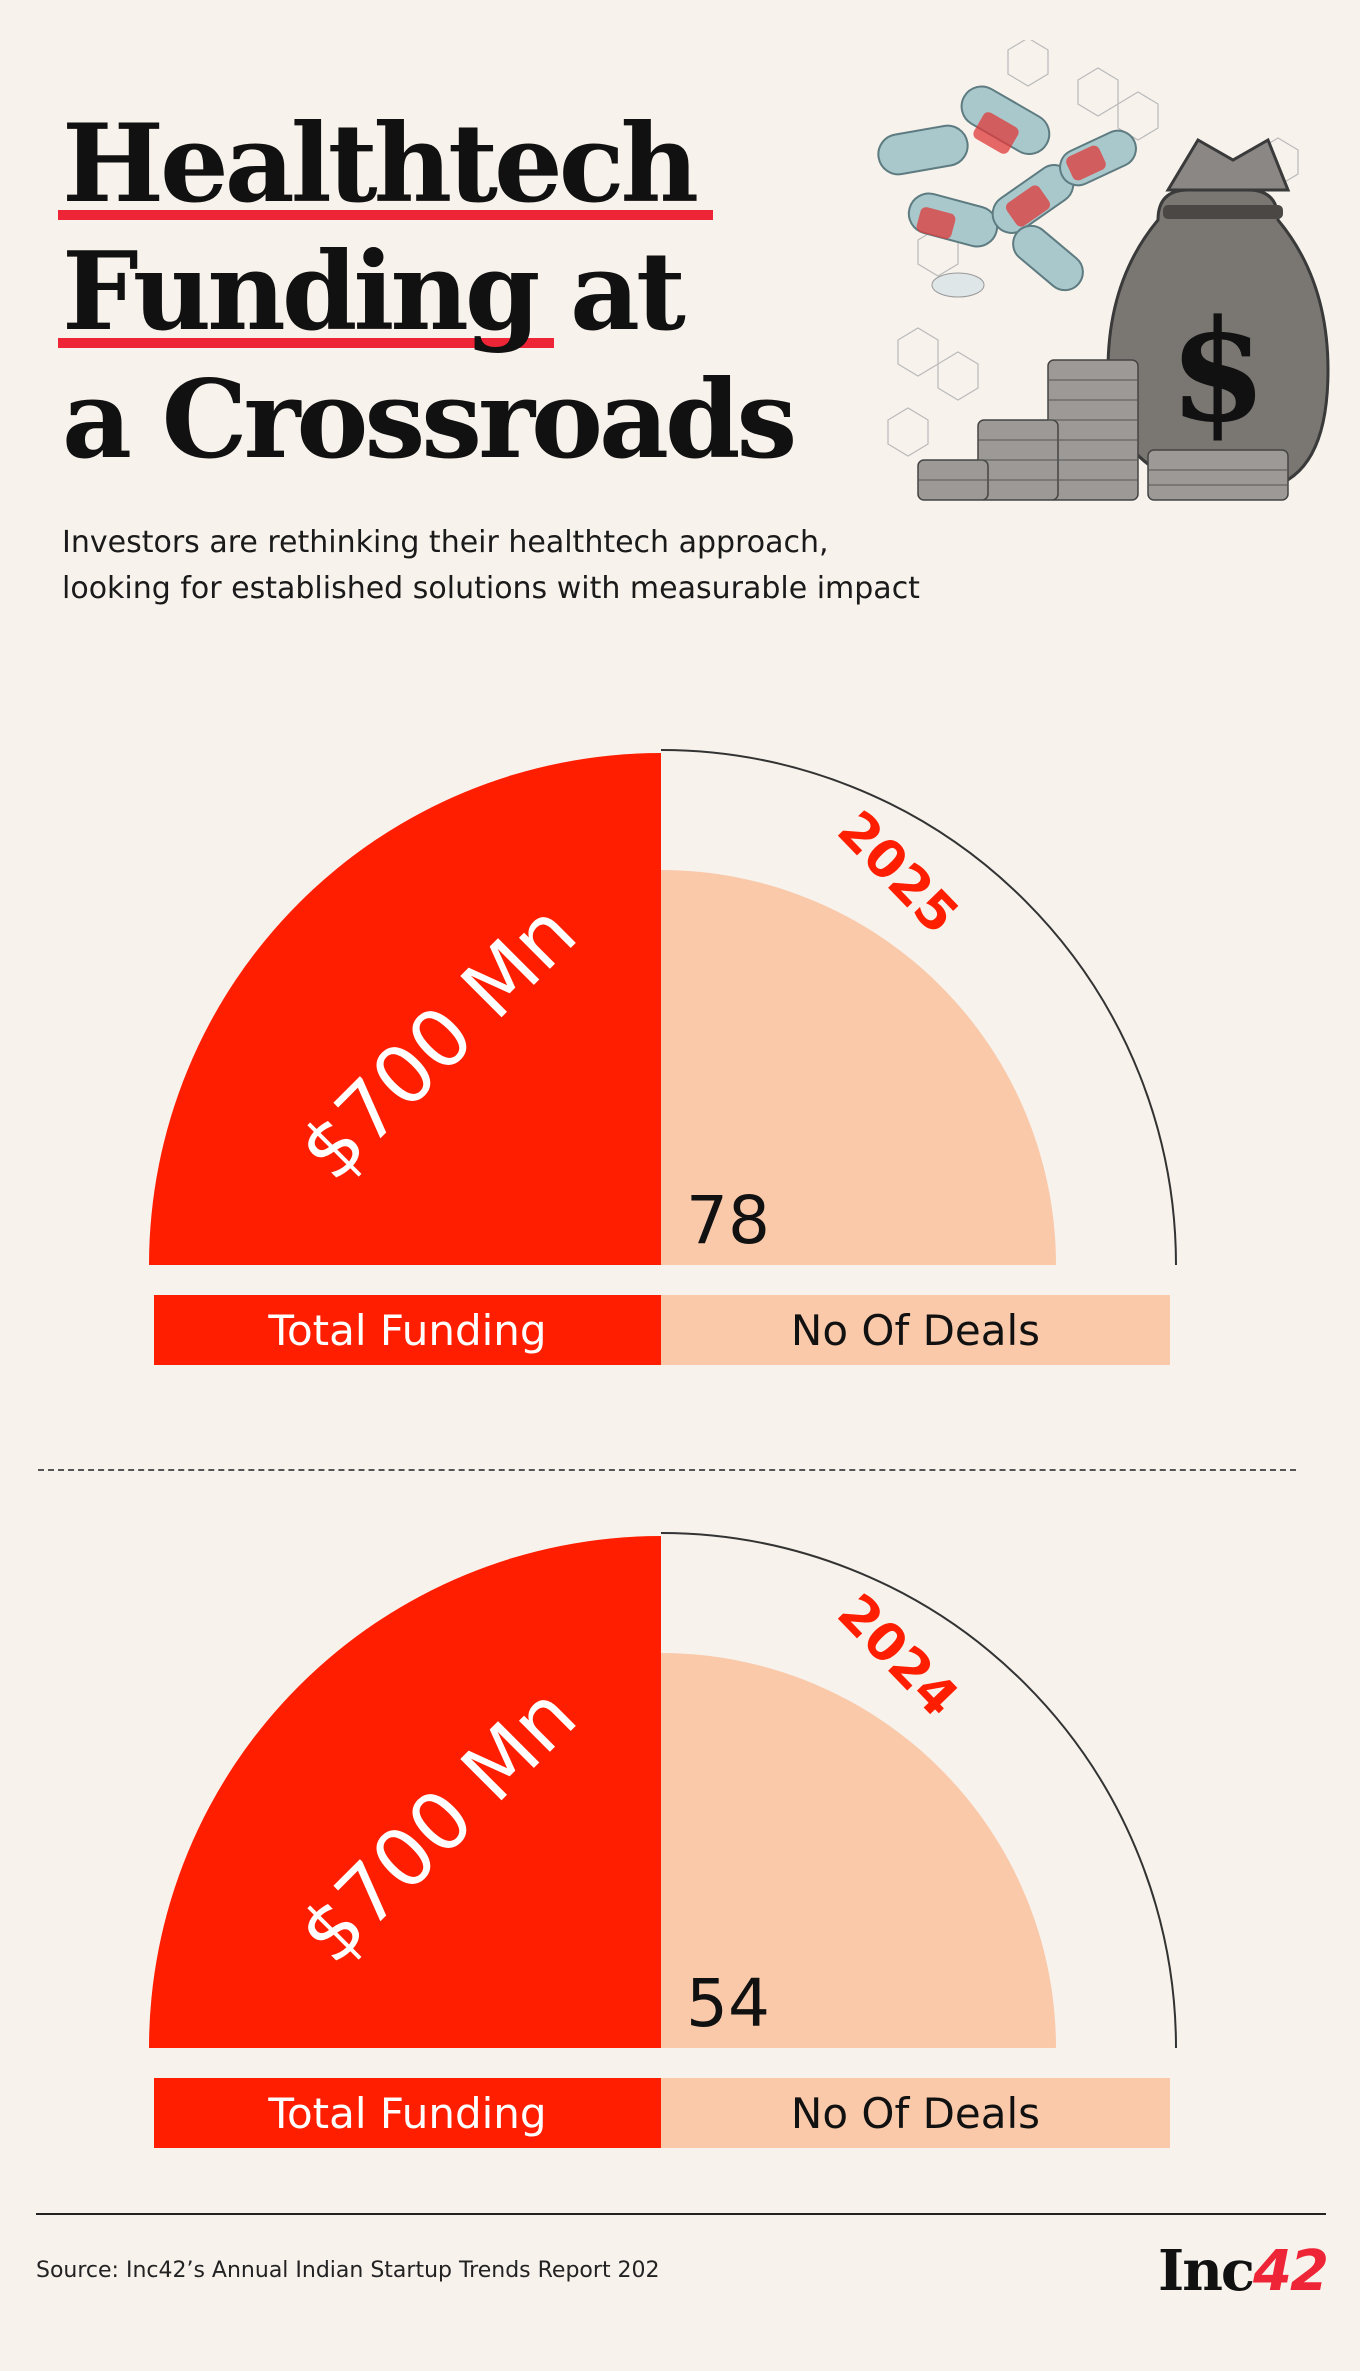 The width and height of the screenshot is (1360, 2371). What do you see at coordinates (667, 1470) in the screenshot?
I see `section-divider` at bounding box center [667, 1470].